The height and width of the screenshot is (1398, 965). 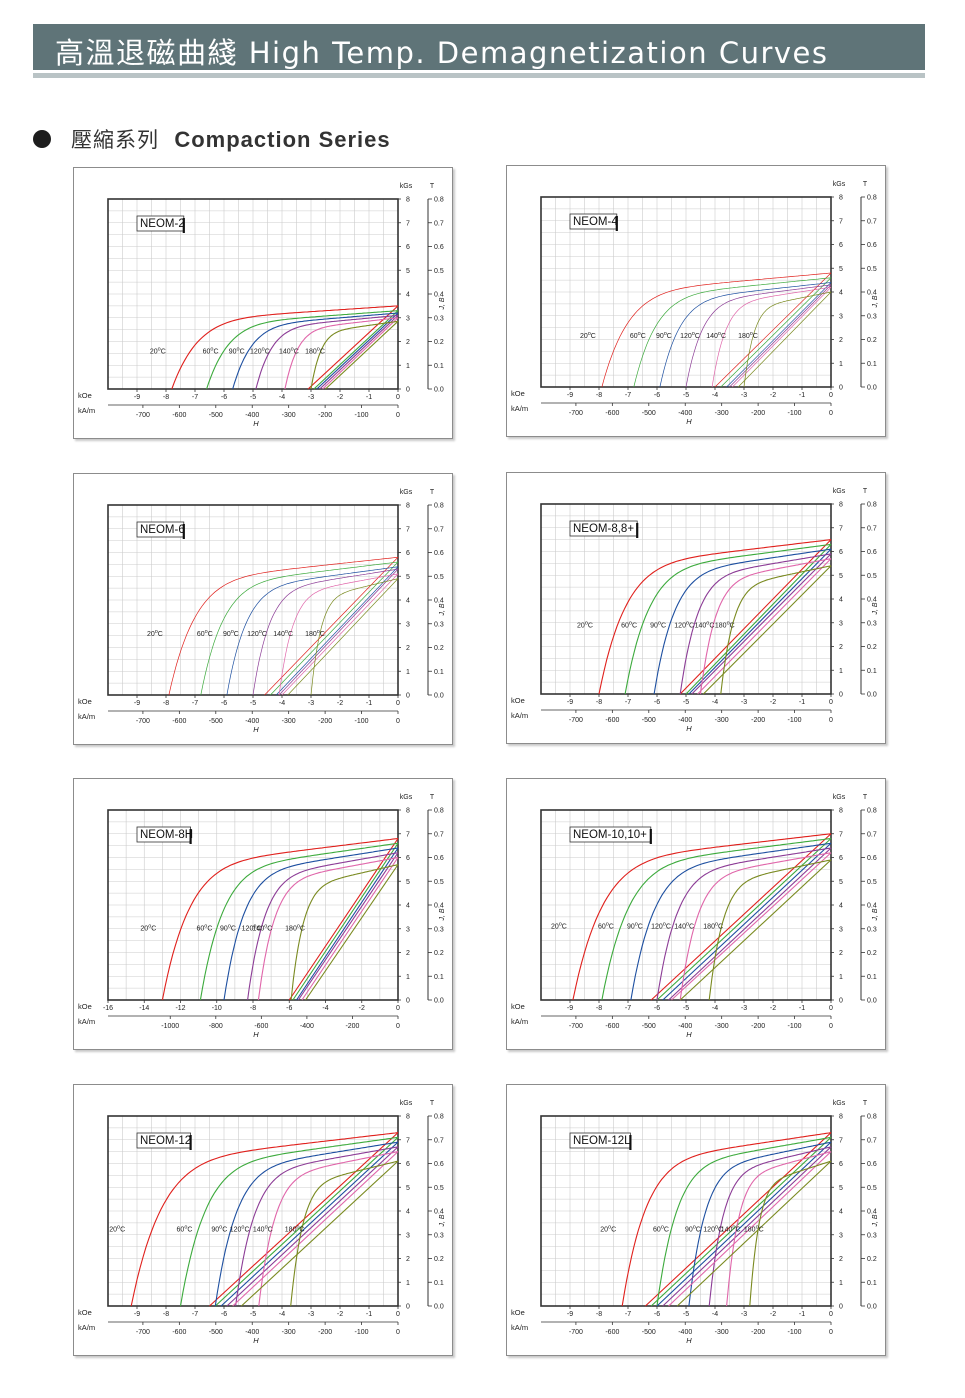 I want to click on y2-tick-label: 0.1, so click(x=872, y=977).